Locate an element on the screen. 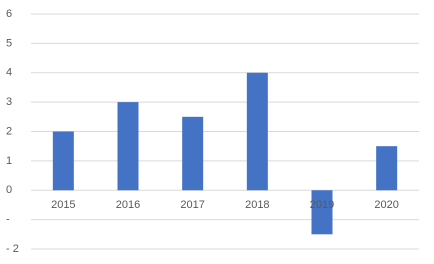  x-tick-label: 2018 is located at coordinates (257, 205).